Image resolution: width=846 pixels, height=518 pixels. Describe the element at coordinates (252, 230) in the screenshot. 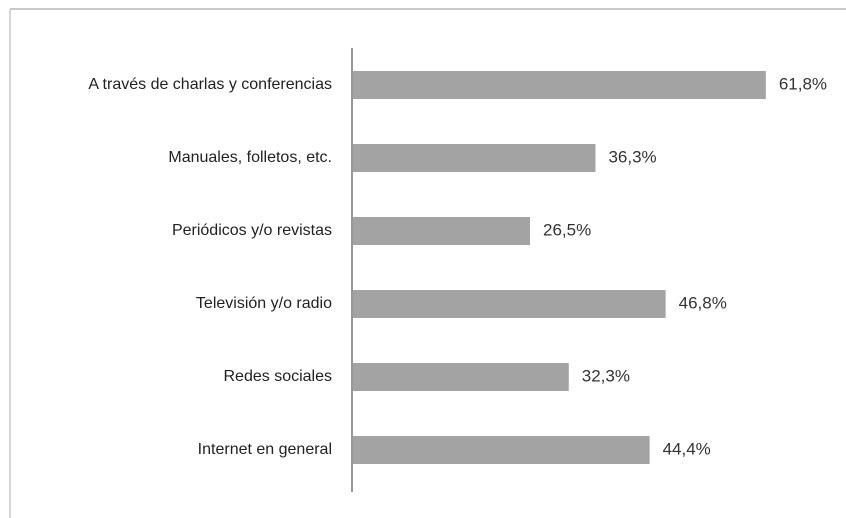

I see `category-label: Periódicos y/o revistas` at that location.